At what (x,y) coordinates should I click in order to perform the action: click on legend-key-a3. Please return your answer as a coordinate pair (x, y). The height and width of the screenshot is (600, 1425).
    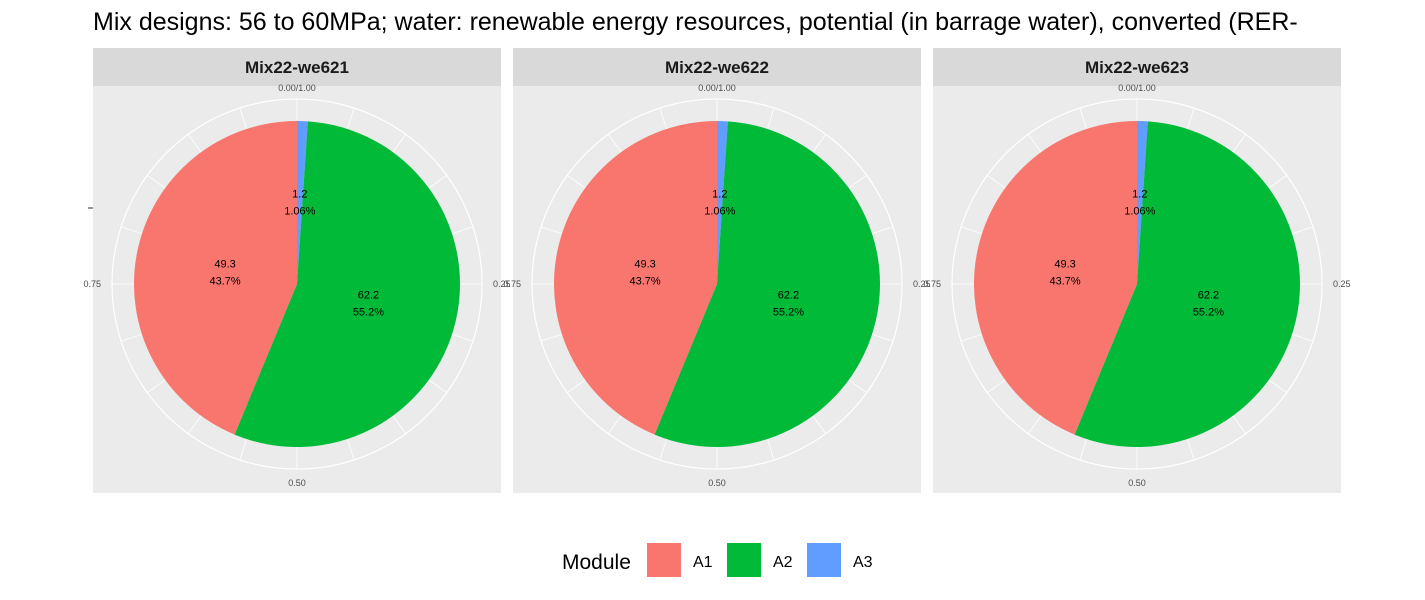
    Looking at the image, I should click on (824, 560).